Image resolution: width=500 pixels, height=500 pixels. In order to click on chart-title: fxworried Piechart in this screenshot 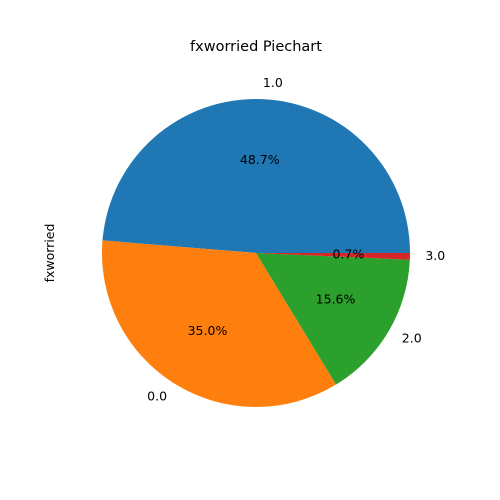, I will do `click(256, 47)`.